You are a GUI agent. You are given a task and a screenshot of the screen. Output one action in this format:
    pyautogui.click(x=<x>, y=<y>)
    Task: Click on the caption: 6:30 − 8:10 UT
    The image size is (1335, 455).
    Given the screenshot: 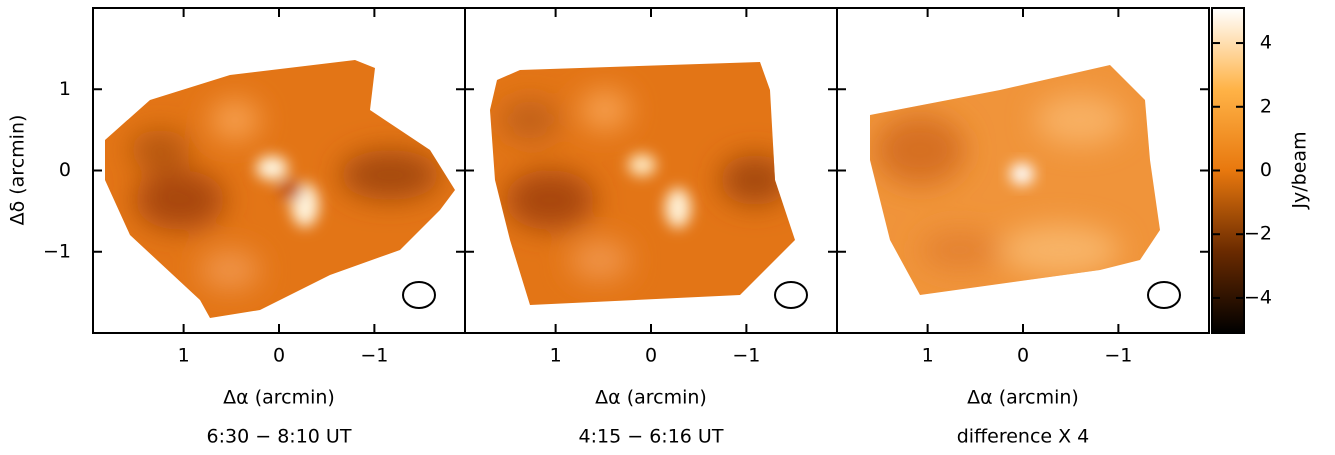 What is the action you would take?
    pyautogui.click(x=279, y=437)
    